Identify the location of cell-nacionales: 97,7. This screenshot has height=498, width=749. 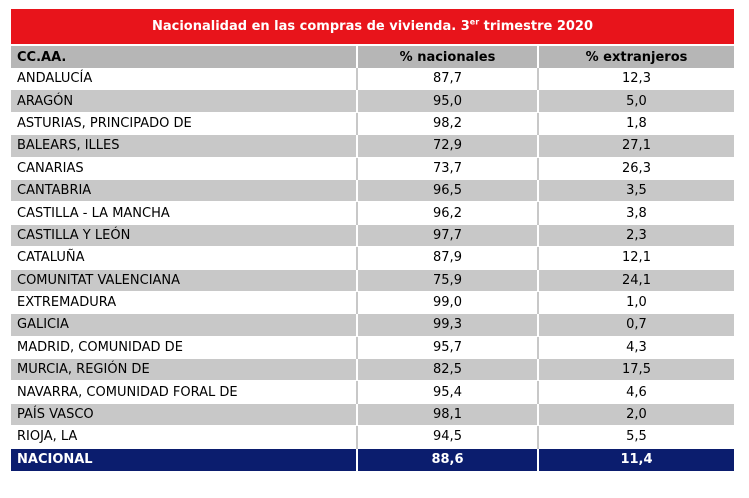
(448, 236).